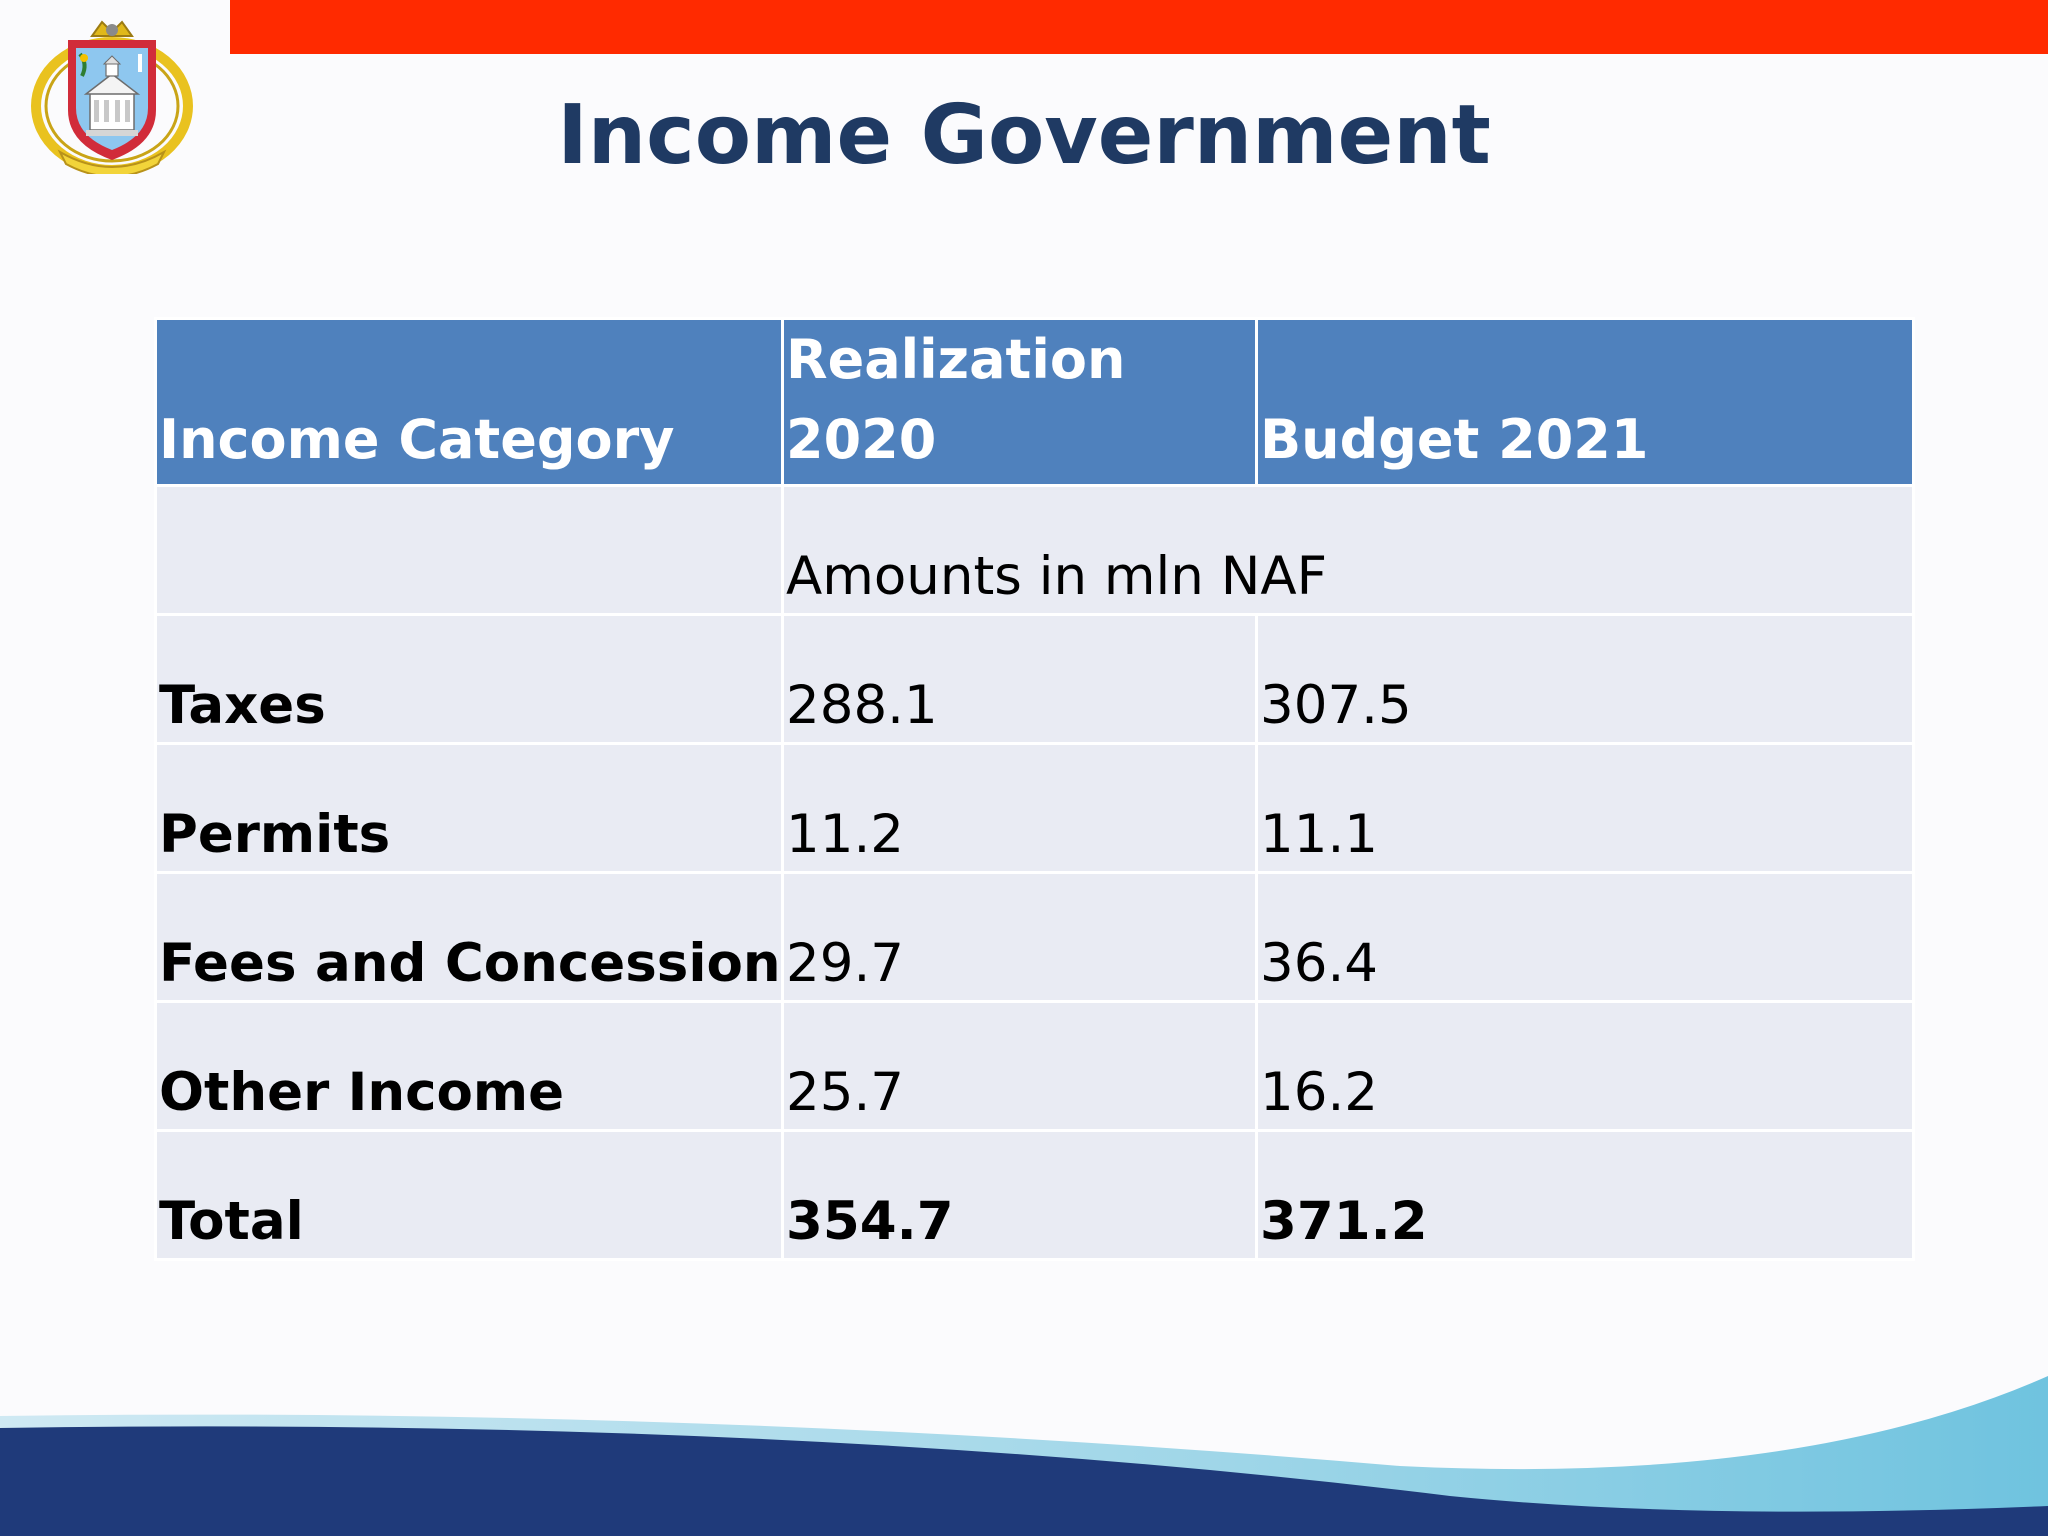 The image size is (2048, 1536). Describe the element at coordinates (1139, 27) in the screenshot. I see `top-accent-bar` at that location.